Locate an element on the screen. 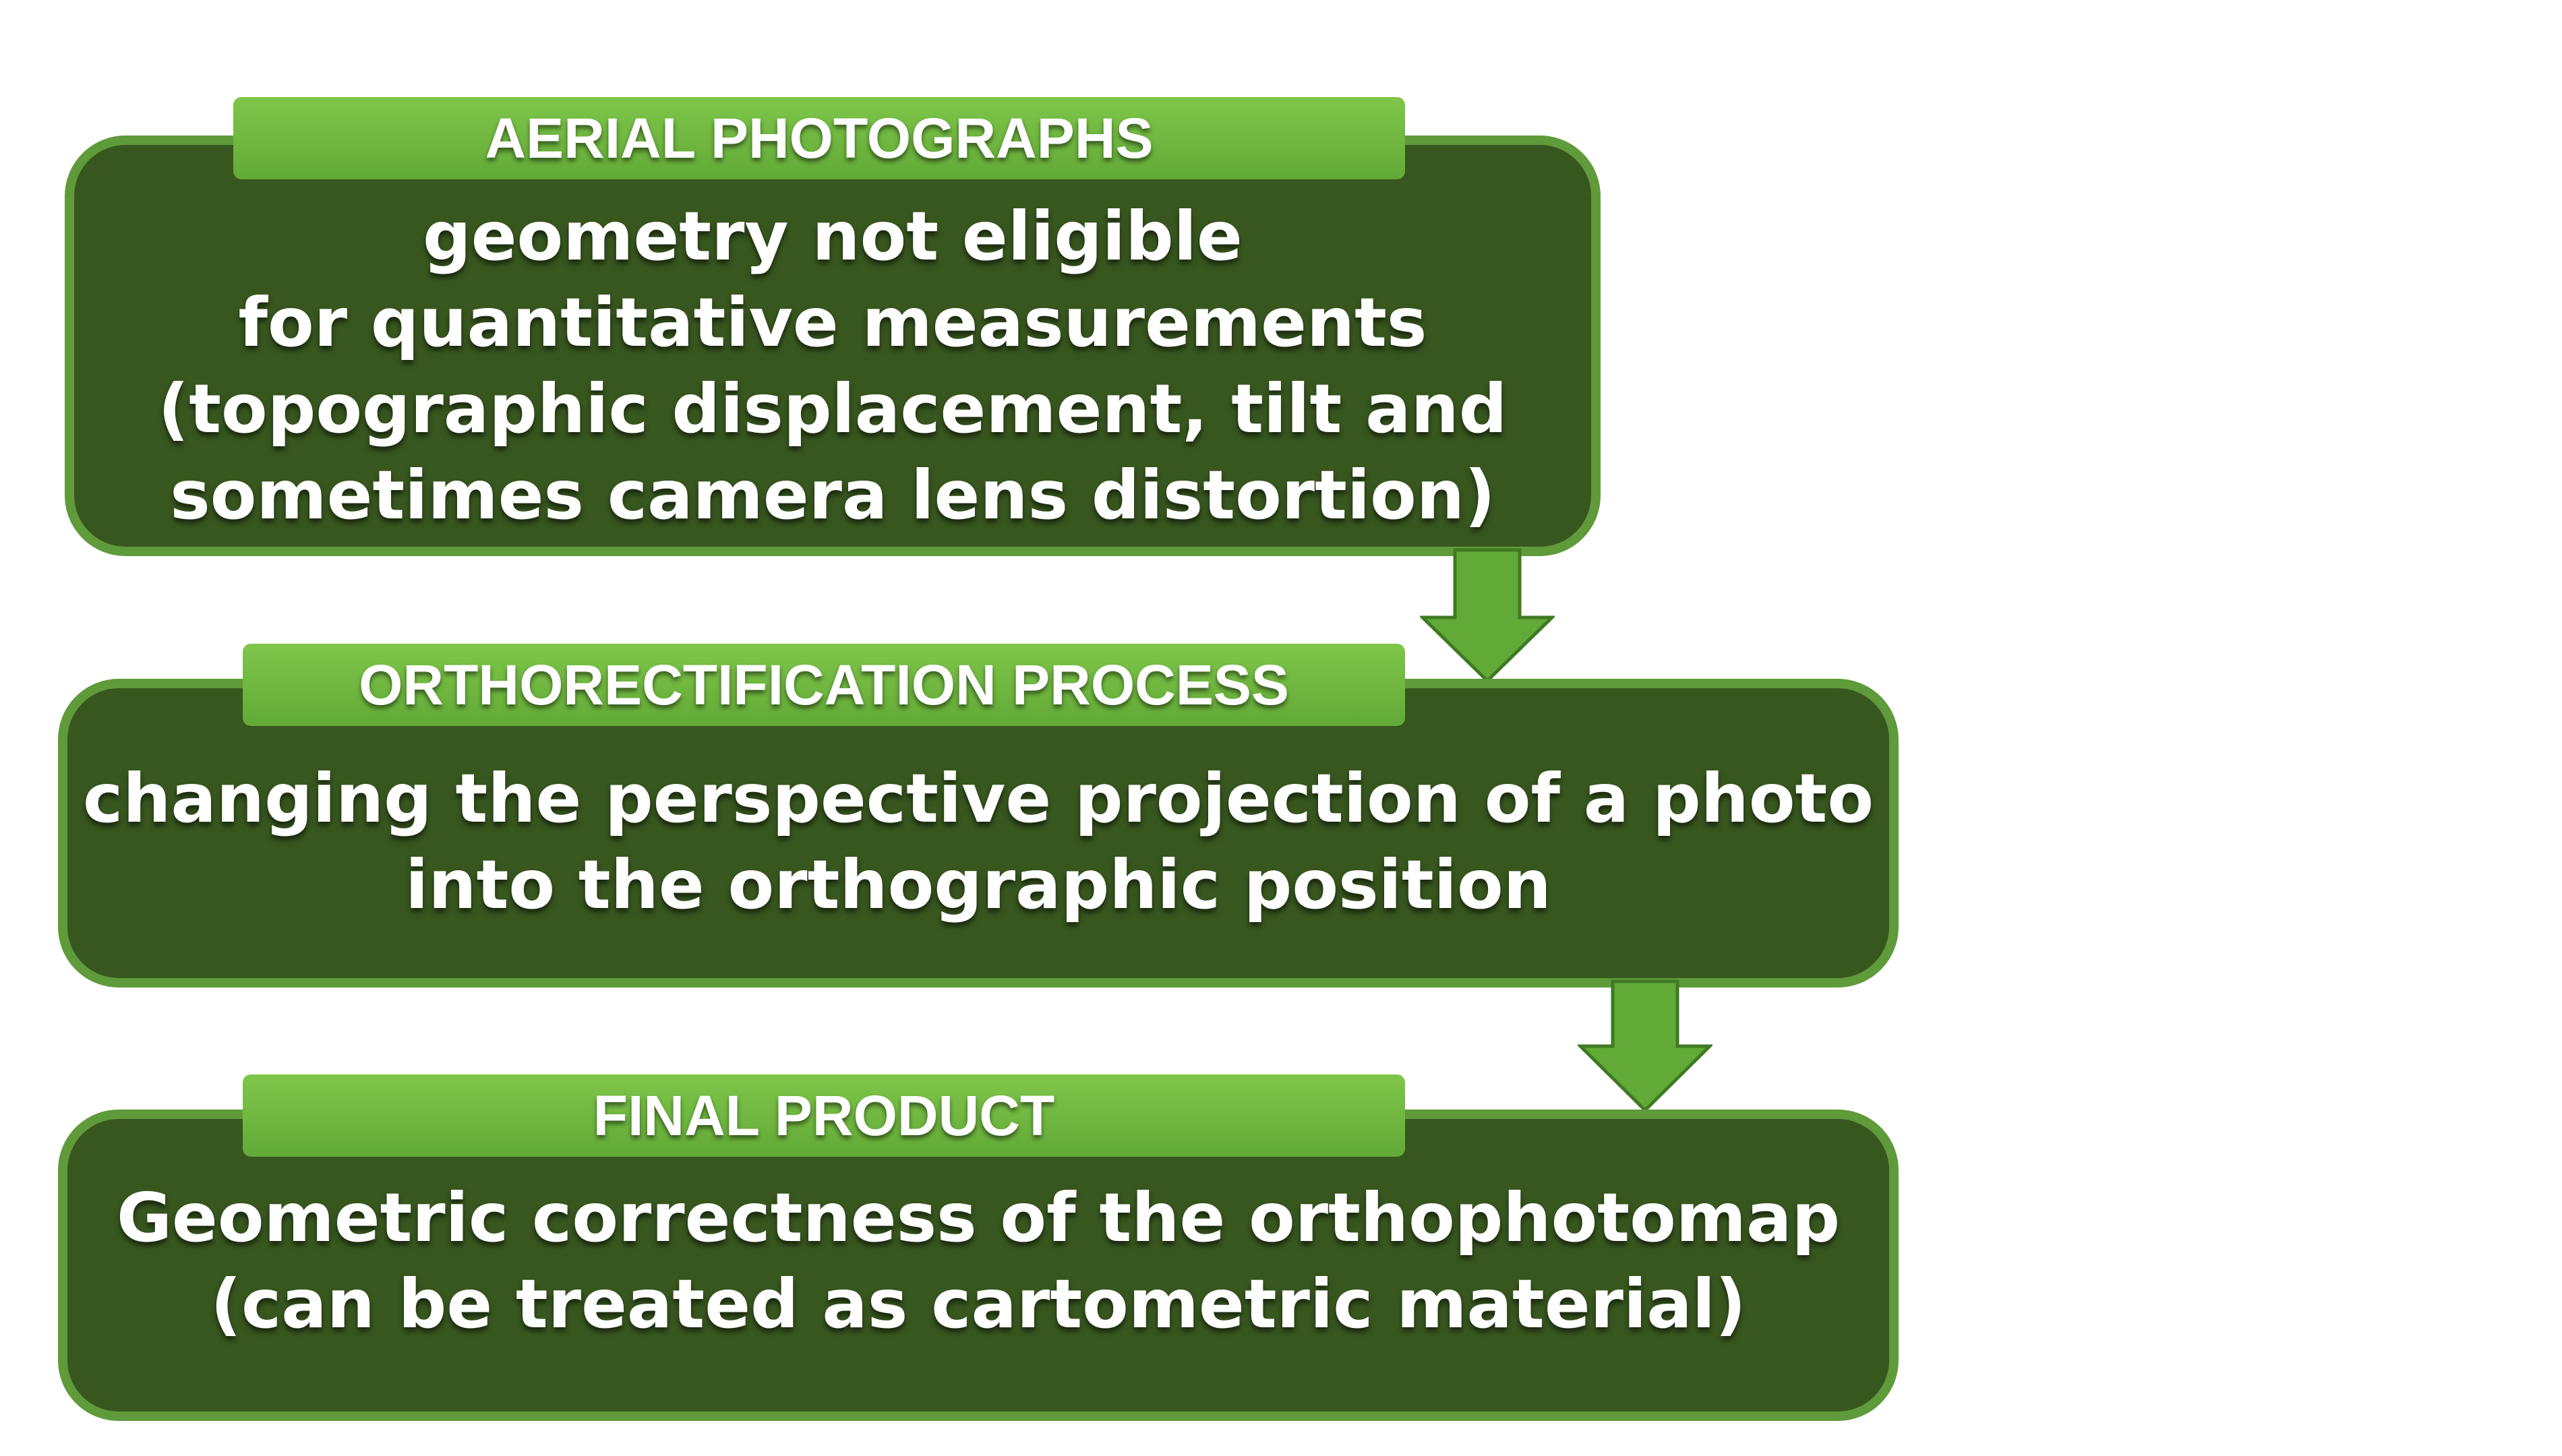 The image size is (2562, 1456). description-line: (topographic displacement, tilt and is located at coordinates (833, 408).